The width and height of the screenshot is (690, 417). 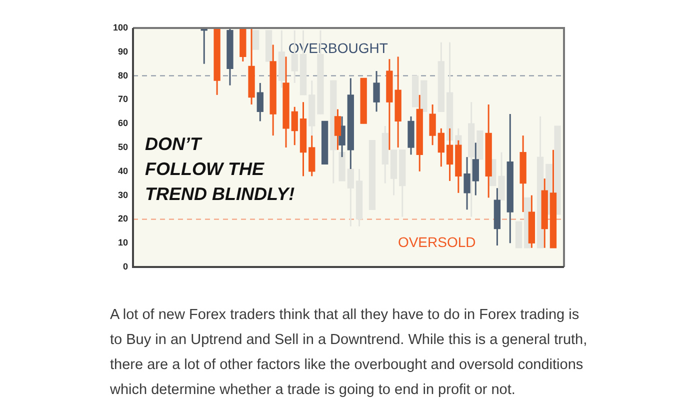 What do you see at coordinates (123, 219) in the screenshot?
I see `y-tick-label: 20` at bounding box center [123, 219].